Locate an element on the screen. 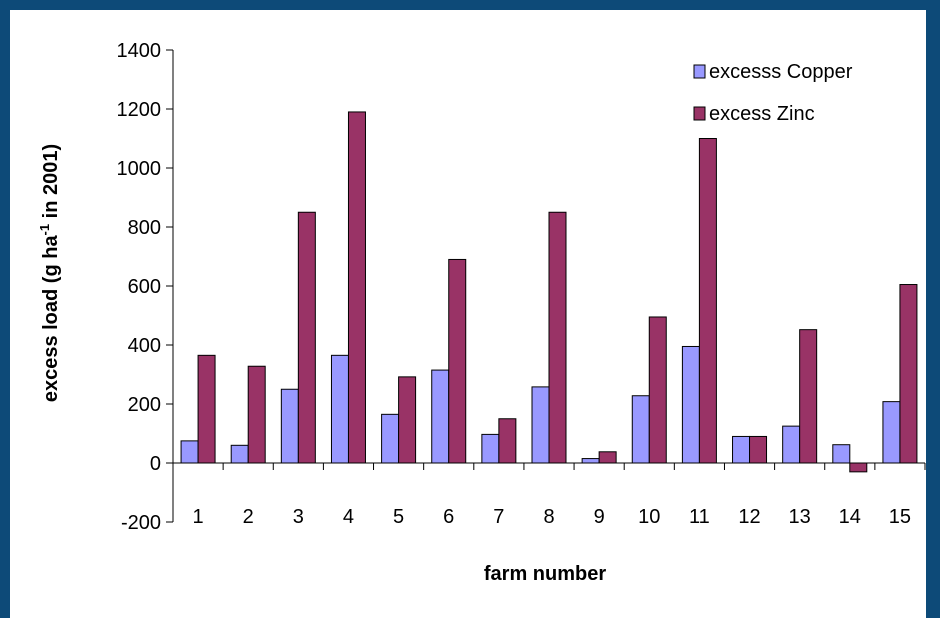 This screenshot has width=940, height=618. x-tick-label: 2 is located at coordinates (248, 517).